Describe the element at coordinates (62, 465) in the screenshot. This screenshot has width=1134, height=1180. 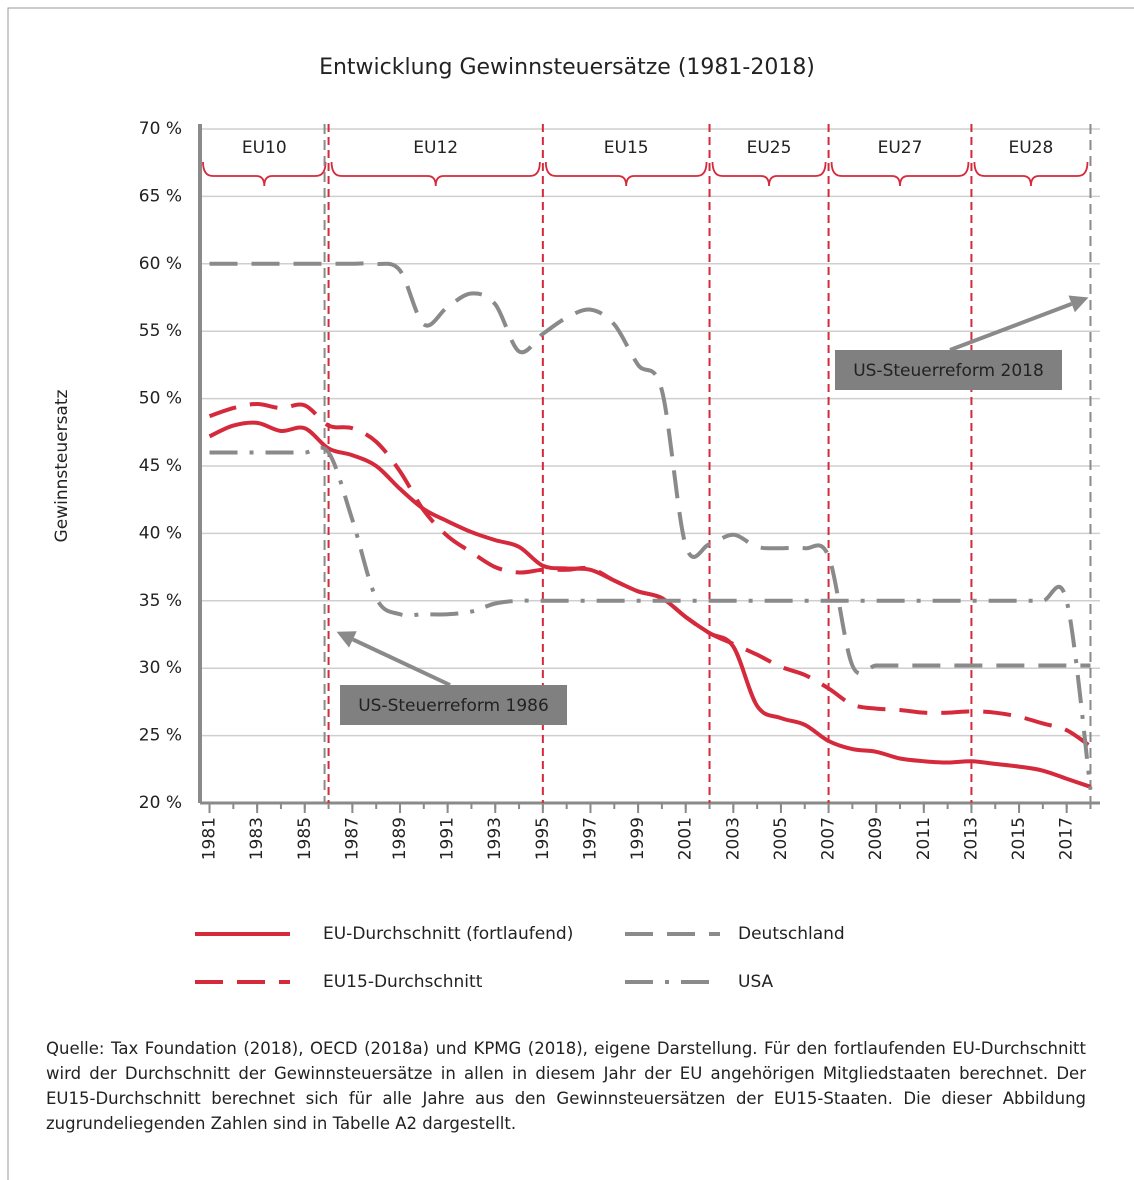
I see `y-axis-label: Gewinnsteuersatz` at that location.